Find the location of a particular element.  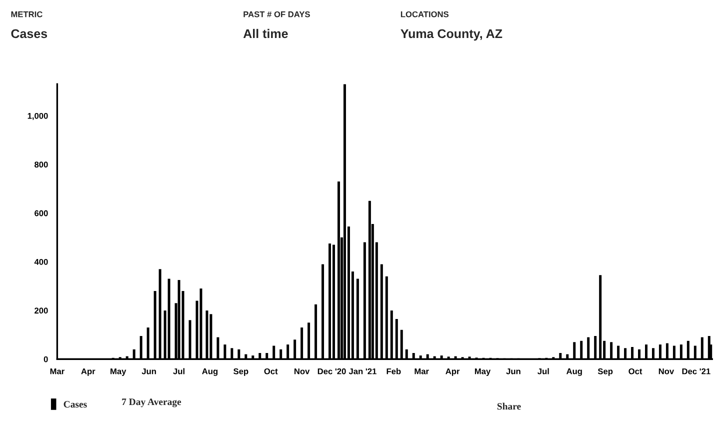

y-tick-label: 200 is located at coordinates (41, 311).